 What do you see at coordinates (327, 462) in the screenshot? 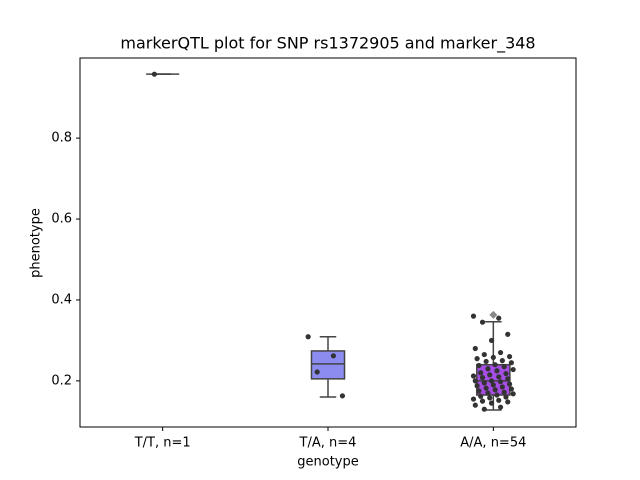
I see `x-axis-label: genotype` at bounding box center [327, 462].